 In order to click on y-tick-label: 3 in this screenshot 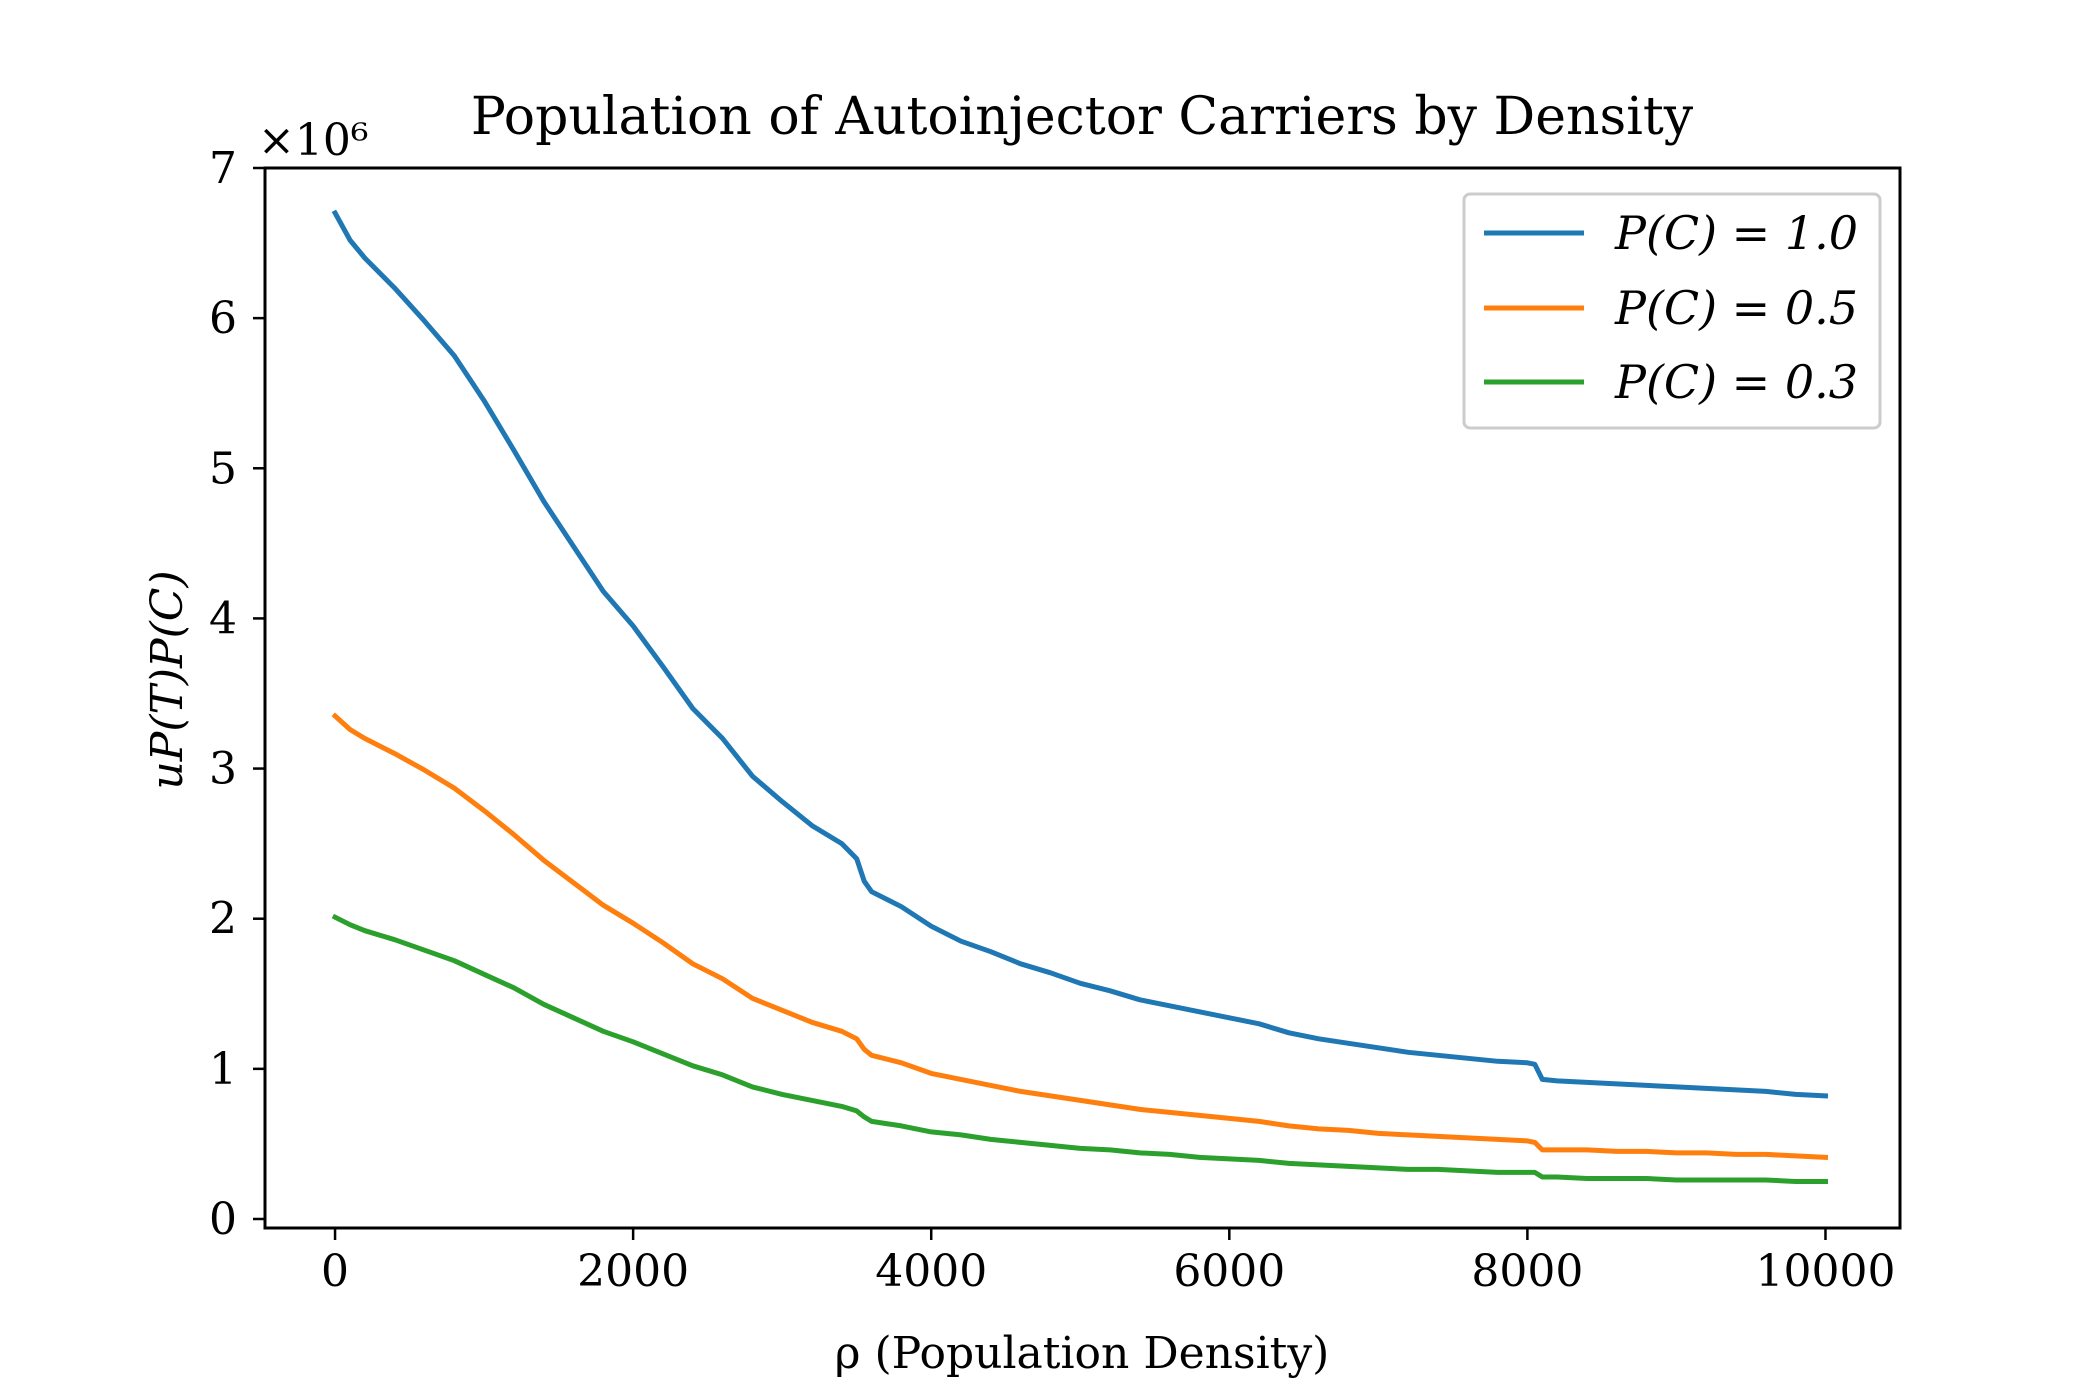, I will do `click(223, 769)`.